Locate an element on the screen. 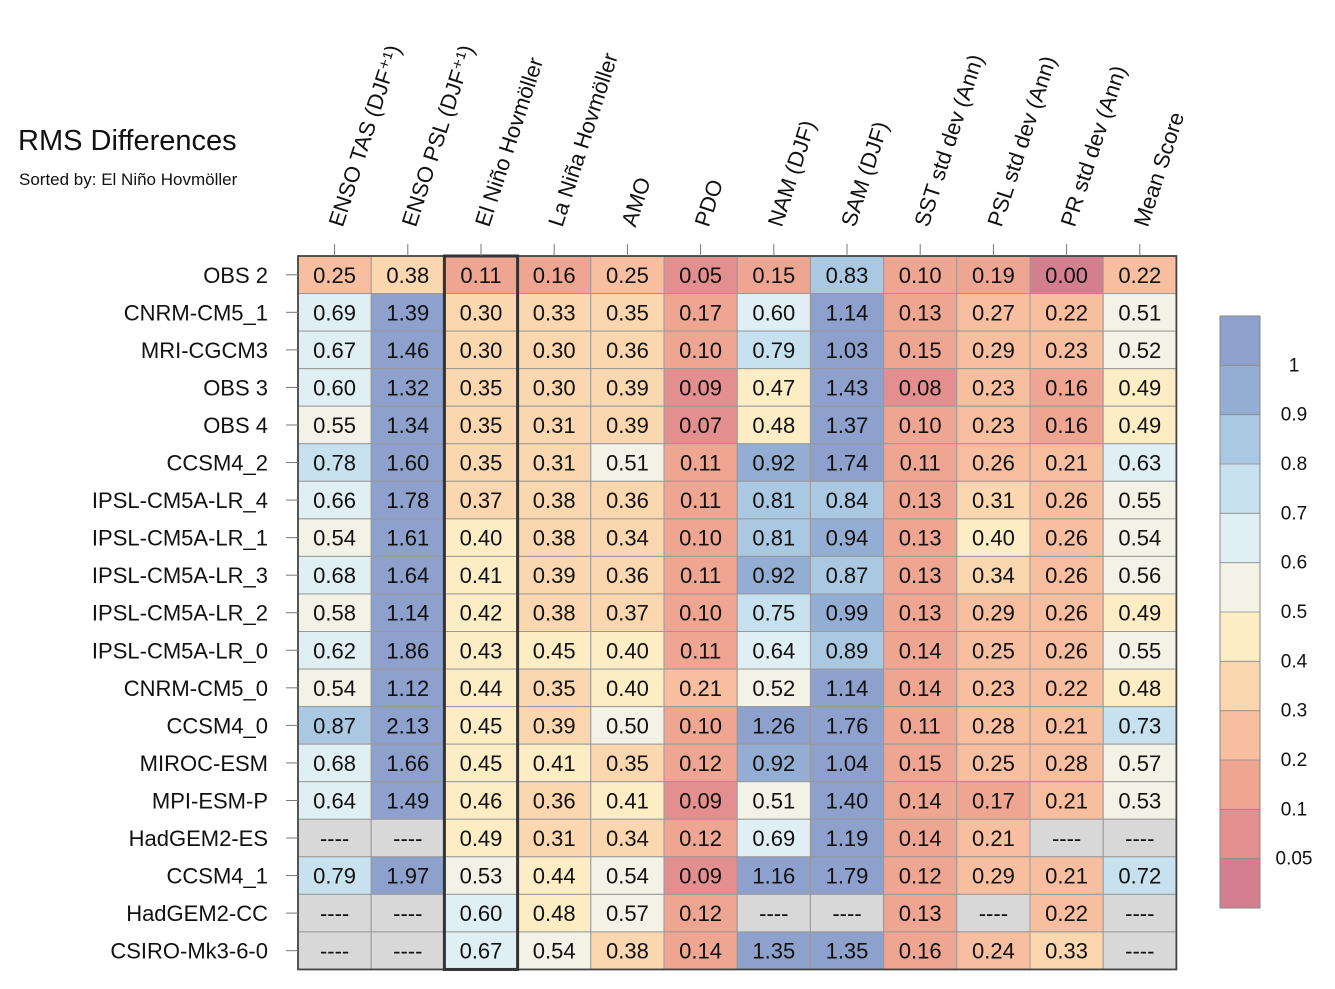 The image size is (1335, 989). cell-value: 0.41 is located at coordinates (554, 763).